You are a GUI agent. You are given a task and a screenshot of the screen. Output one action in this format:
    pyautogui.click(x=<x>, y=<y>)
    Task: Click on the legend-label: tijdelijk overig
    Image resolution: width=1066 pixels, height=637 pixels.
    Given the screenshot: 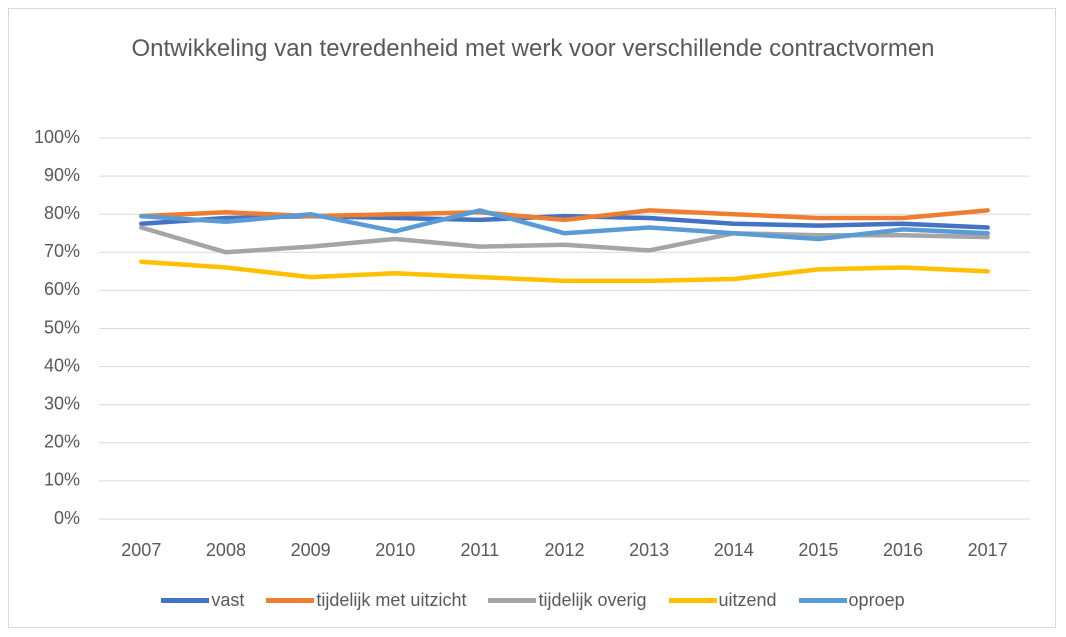 What is the action you would take?
    pyautogui.click(x=592, y=600)
    